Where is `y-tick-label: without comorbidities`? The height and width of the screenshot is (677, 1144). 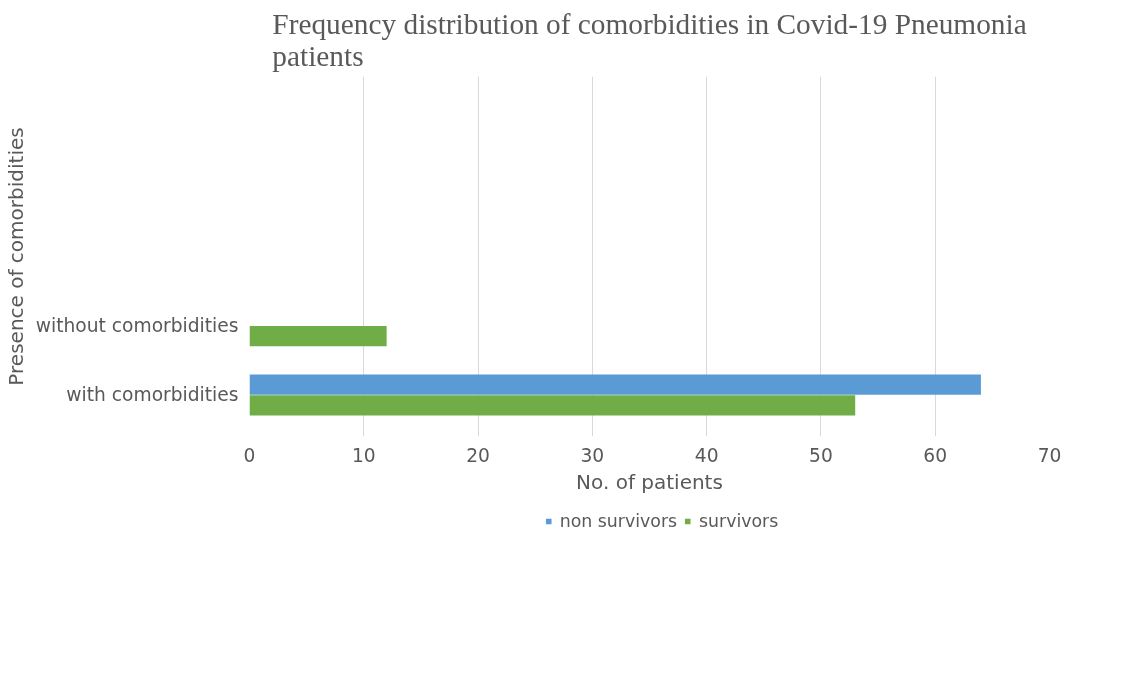
y-tick-label: without comorbidities is located at coordinates (137, 326).